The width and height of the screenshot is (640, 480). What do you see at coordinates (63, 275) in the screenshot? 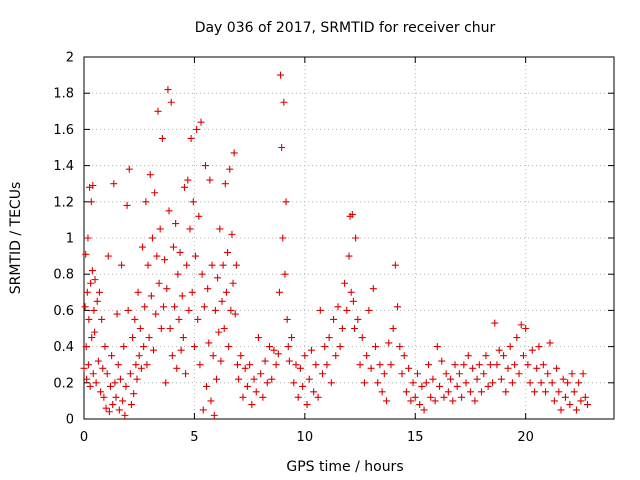
I see `y-tick-label: 0.8` at bounding box center [63, 275].